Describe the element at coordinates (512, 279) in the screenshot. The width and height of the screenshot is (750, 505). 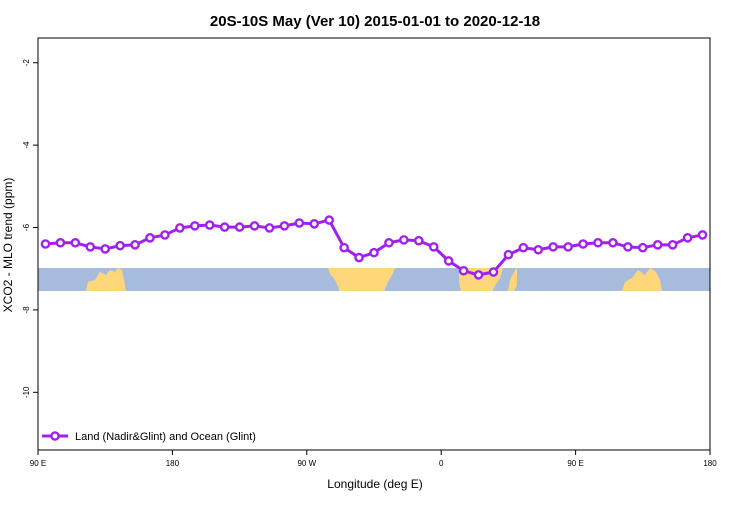
I see `land-madagascar` at that location.